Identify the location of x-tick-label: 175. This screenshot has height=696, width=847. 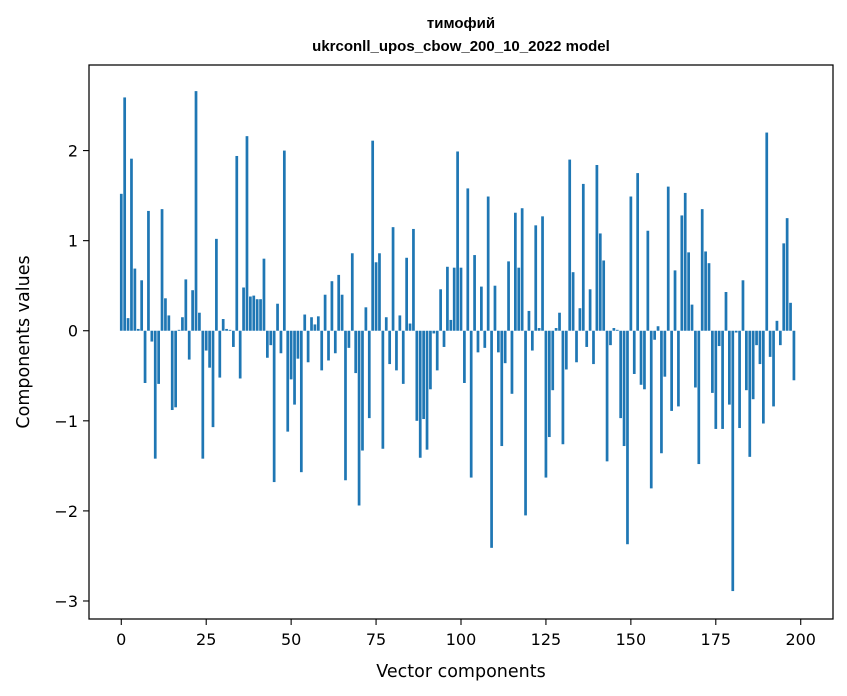
(716, 639).